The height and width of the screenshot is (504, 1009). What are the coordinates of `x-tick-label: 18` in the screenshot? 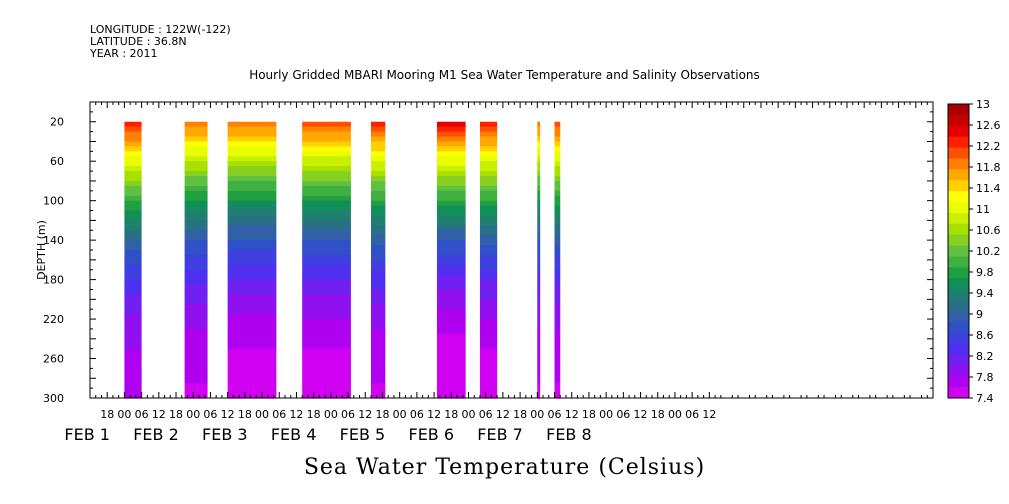 It's located at (520, 414).